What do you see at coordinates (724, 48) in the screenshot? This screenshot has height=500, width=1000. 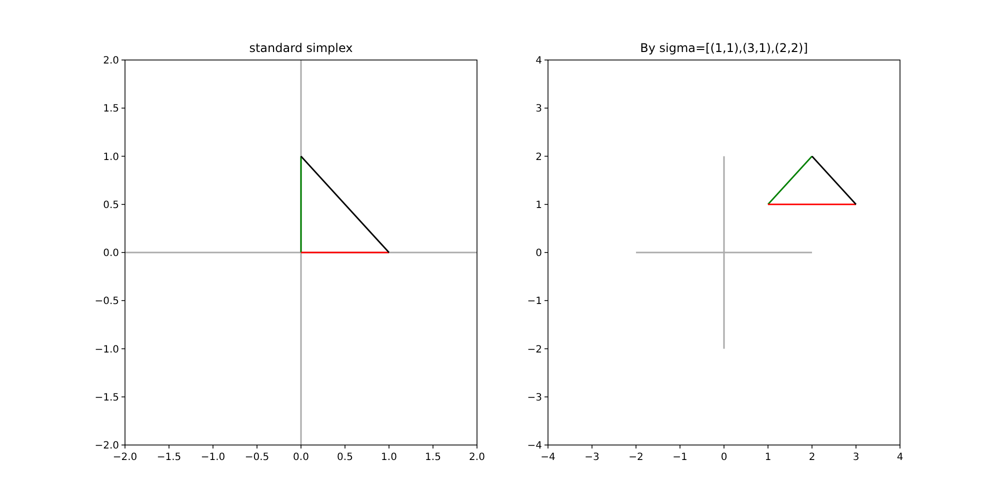 I see `chart-title: By sigma=[(1,1),(3,1),(2,2)]` at bounding box center [724, 48].